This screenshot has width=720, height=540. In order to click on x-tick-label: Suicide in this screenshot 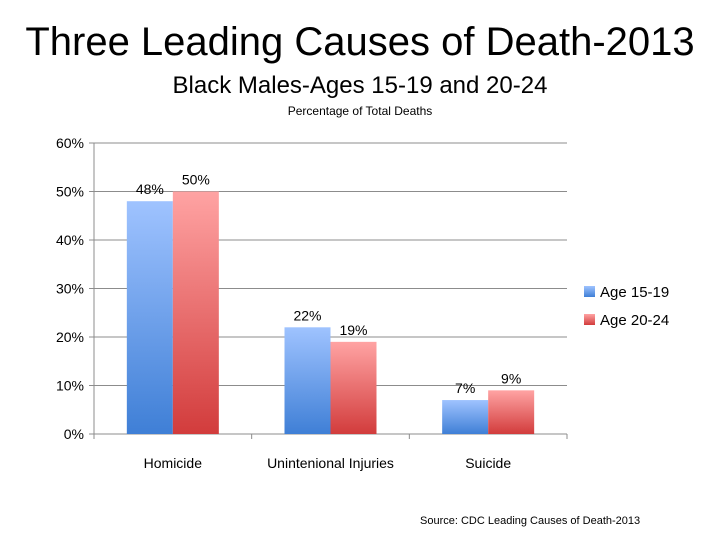, I will do `click(488, 463)`.